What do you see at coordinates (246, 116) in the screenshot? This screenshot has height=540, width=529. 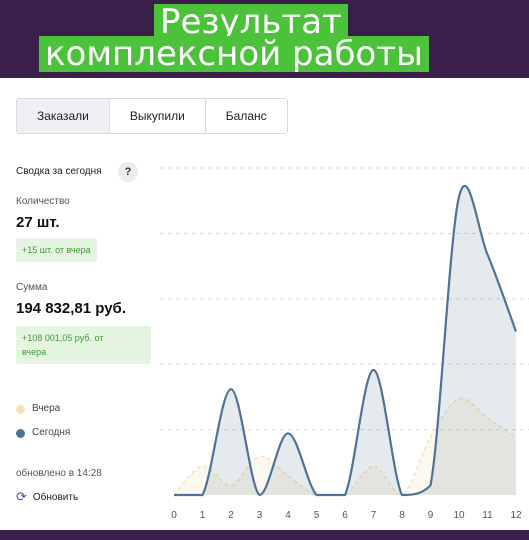 I see `tab-balance: Баланс` at bounding box center [246, 116].